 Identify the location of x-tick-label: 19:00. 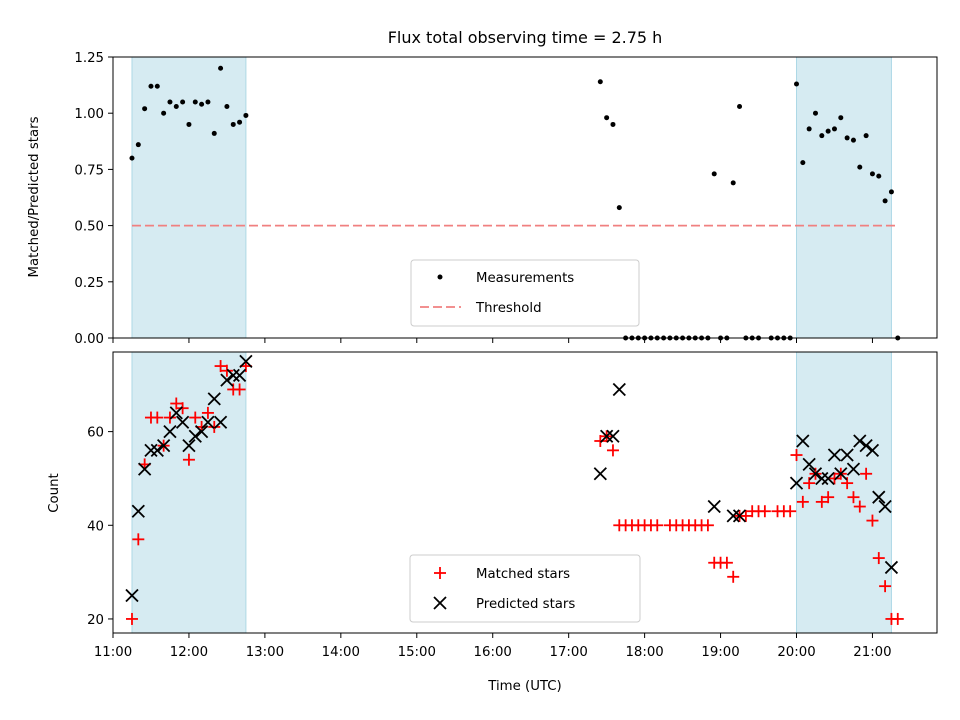
(720, 652).